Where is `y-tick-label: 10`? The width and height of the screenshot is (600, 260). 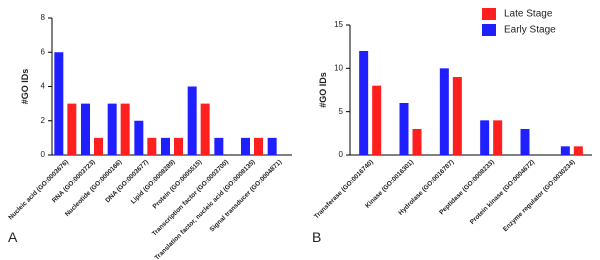 y-tick-label: 10 is located at coordinates (338, 67).